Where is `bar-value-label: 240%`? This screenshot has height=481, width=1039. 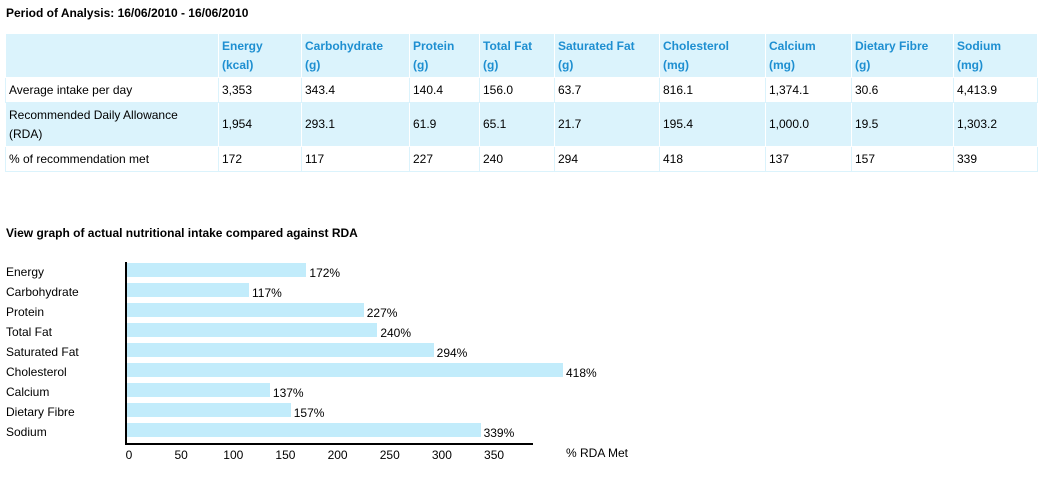
bar-value-label: 240% is located at coordinates (396, 333).